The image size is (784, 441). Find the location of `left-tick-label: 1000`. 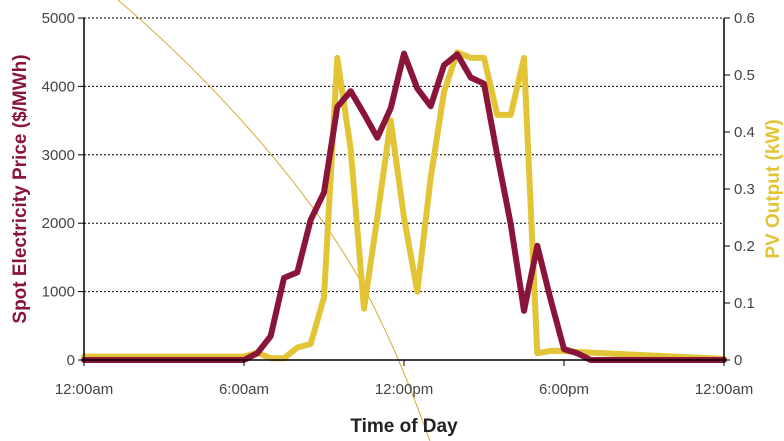

left-tick-label: 1000 is located at coordinates (58, 292).